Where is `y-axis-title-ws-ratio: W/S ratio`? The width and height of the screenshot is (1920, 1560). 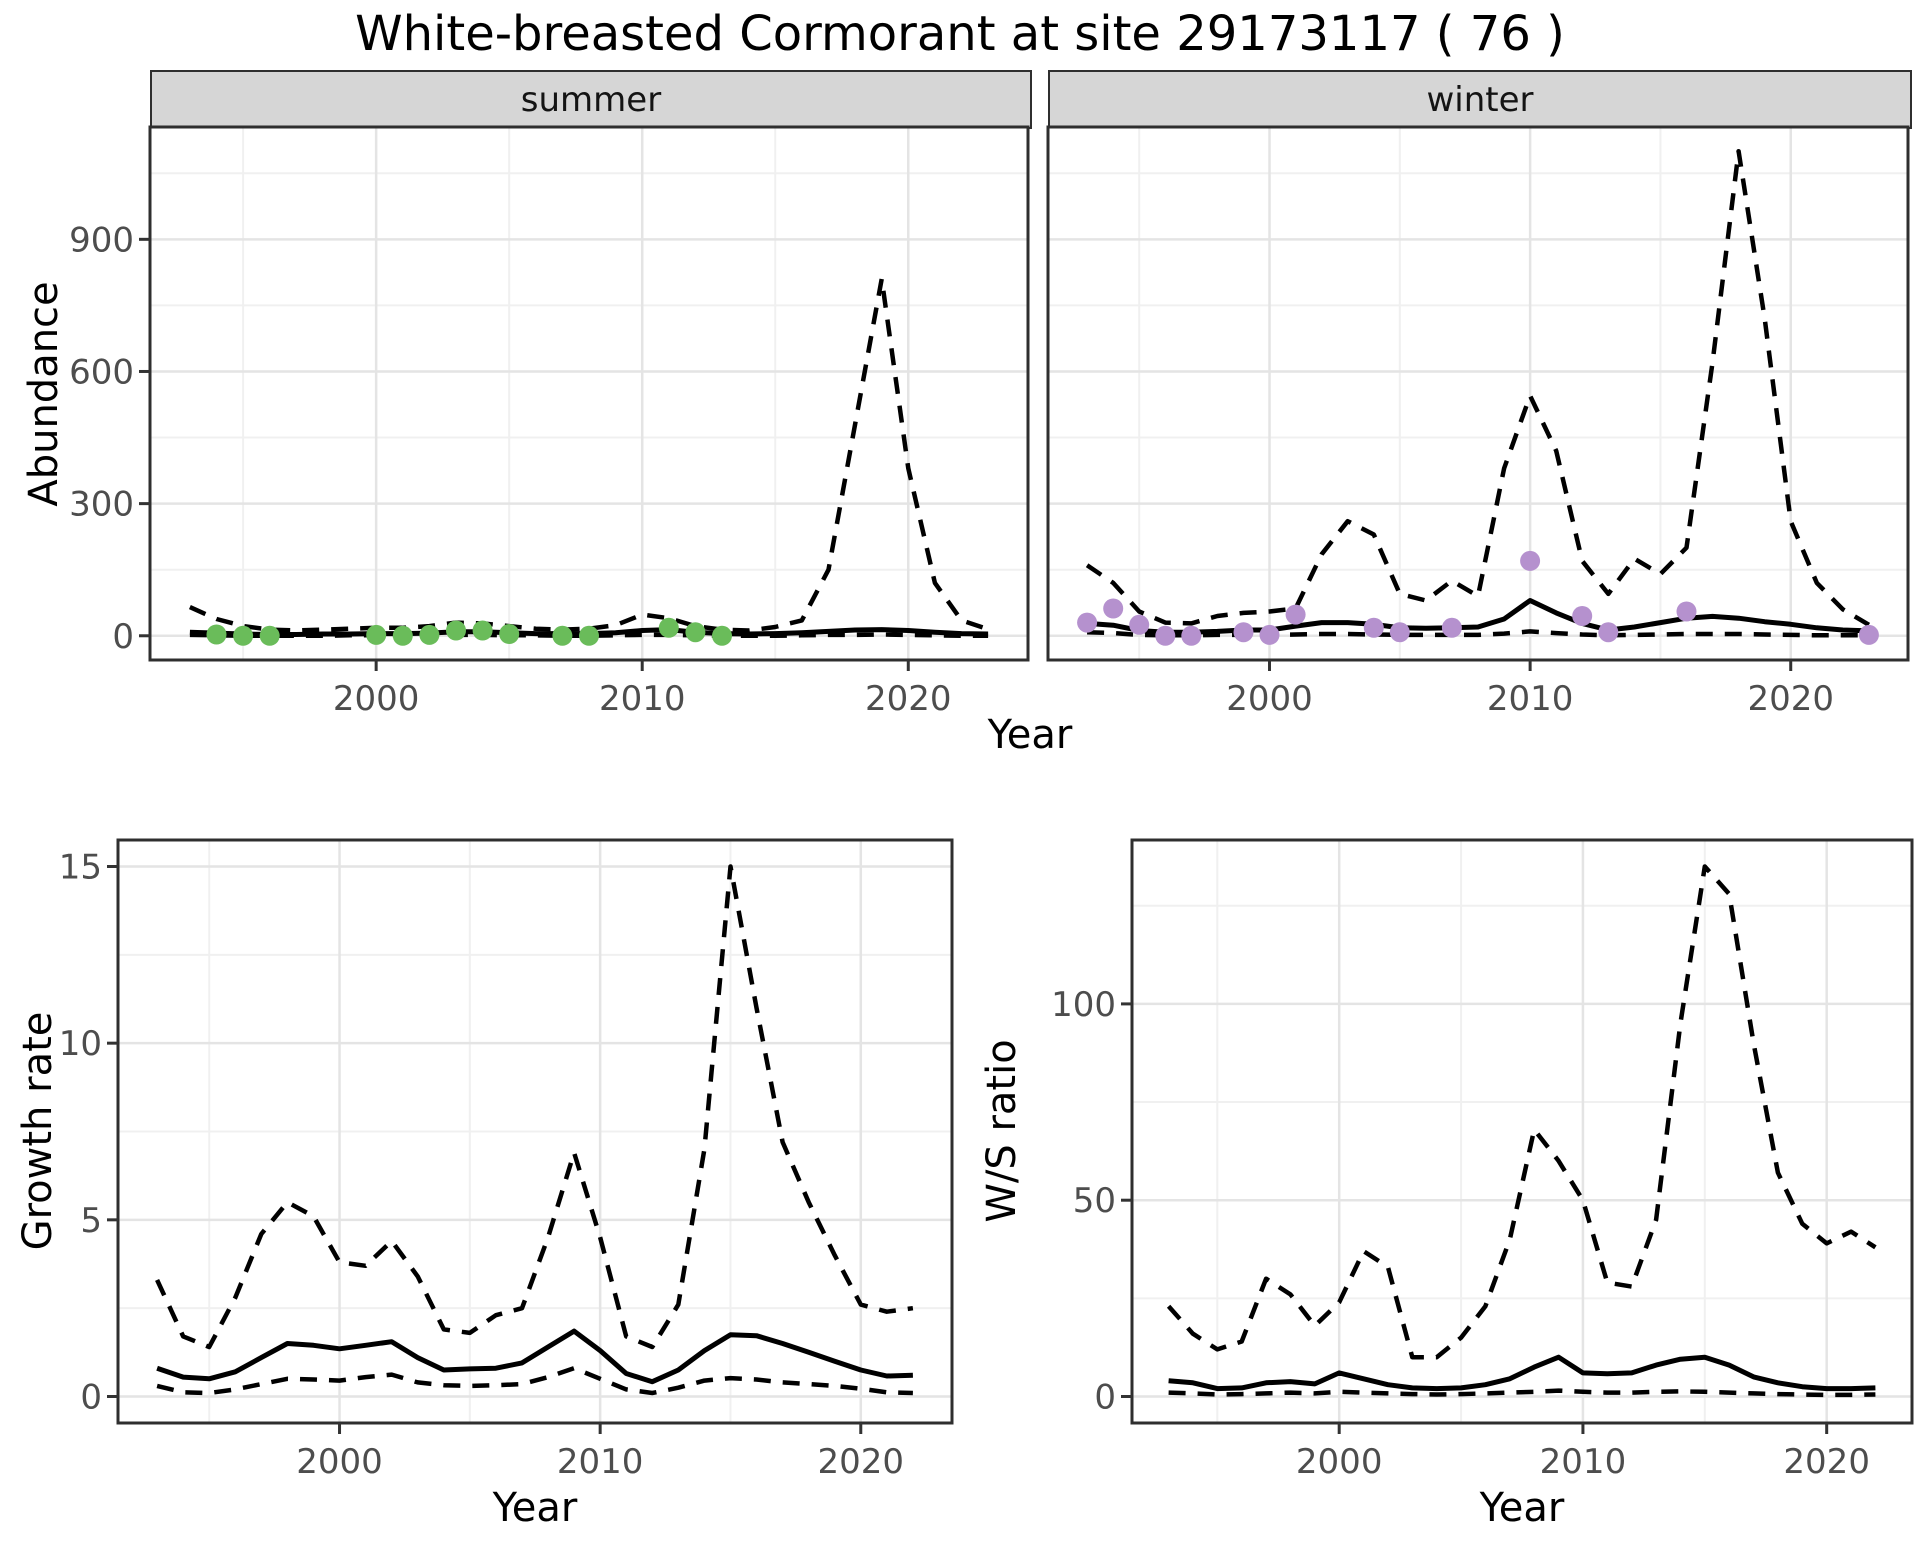 y-axis-title-ws-ratio: W/S ratio is located at coordinates (1002, 1131).